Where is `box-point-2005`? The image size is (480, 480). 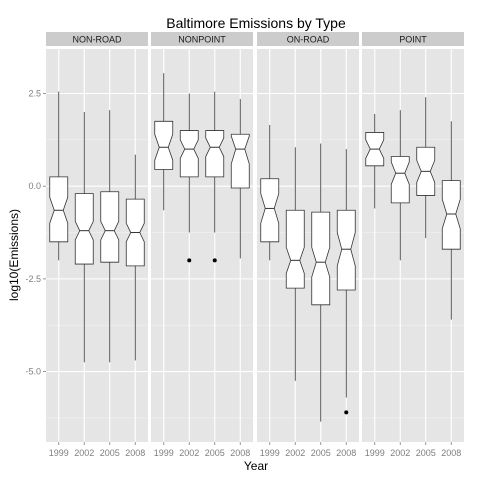 box-point-2005 is located at coordinates (426, 168).